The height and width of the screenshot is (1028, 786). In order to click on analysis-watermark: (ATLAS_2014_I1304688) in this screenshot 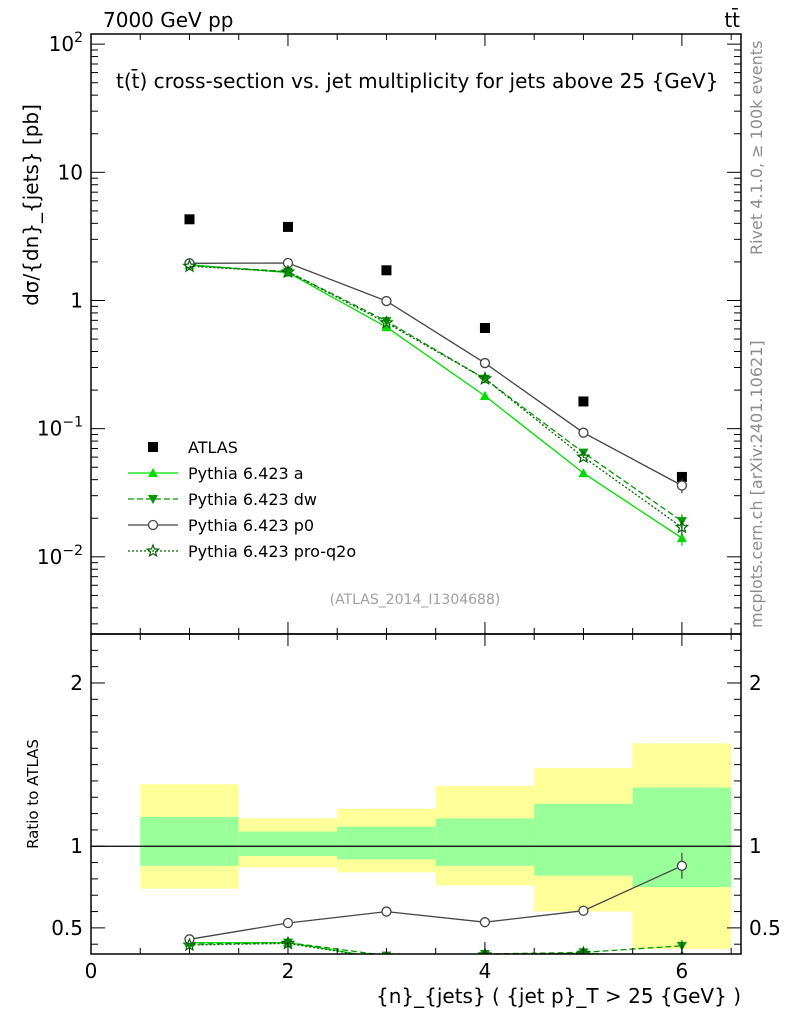, I will do `click(415, 600)`.